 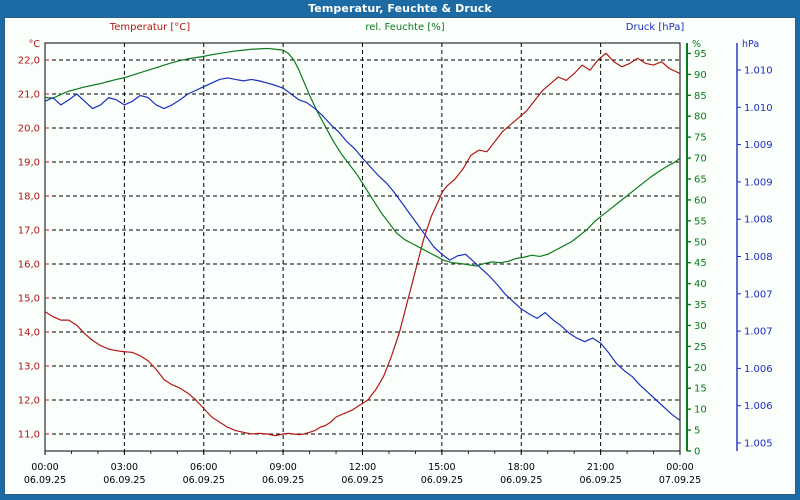 What do you see at coordinates (700, 96) in the screenshot?
I see `humidity-tick-label: 85` at bounding box center [700, 96].